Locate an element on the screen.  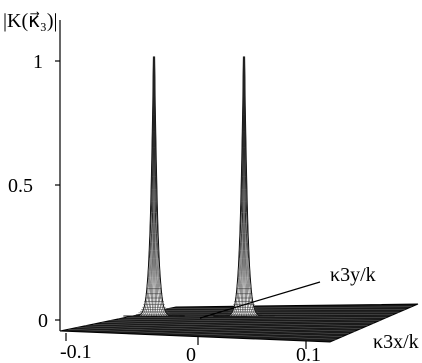
z-tick-label-1: 1 is located at coordinates (38, 62).